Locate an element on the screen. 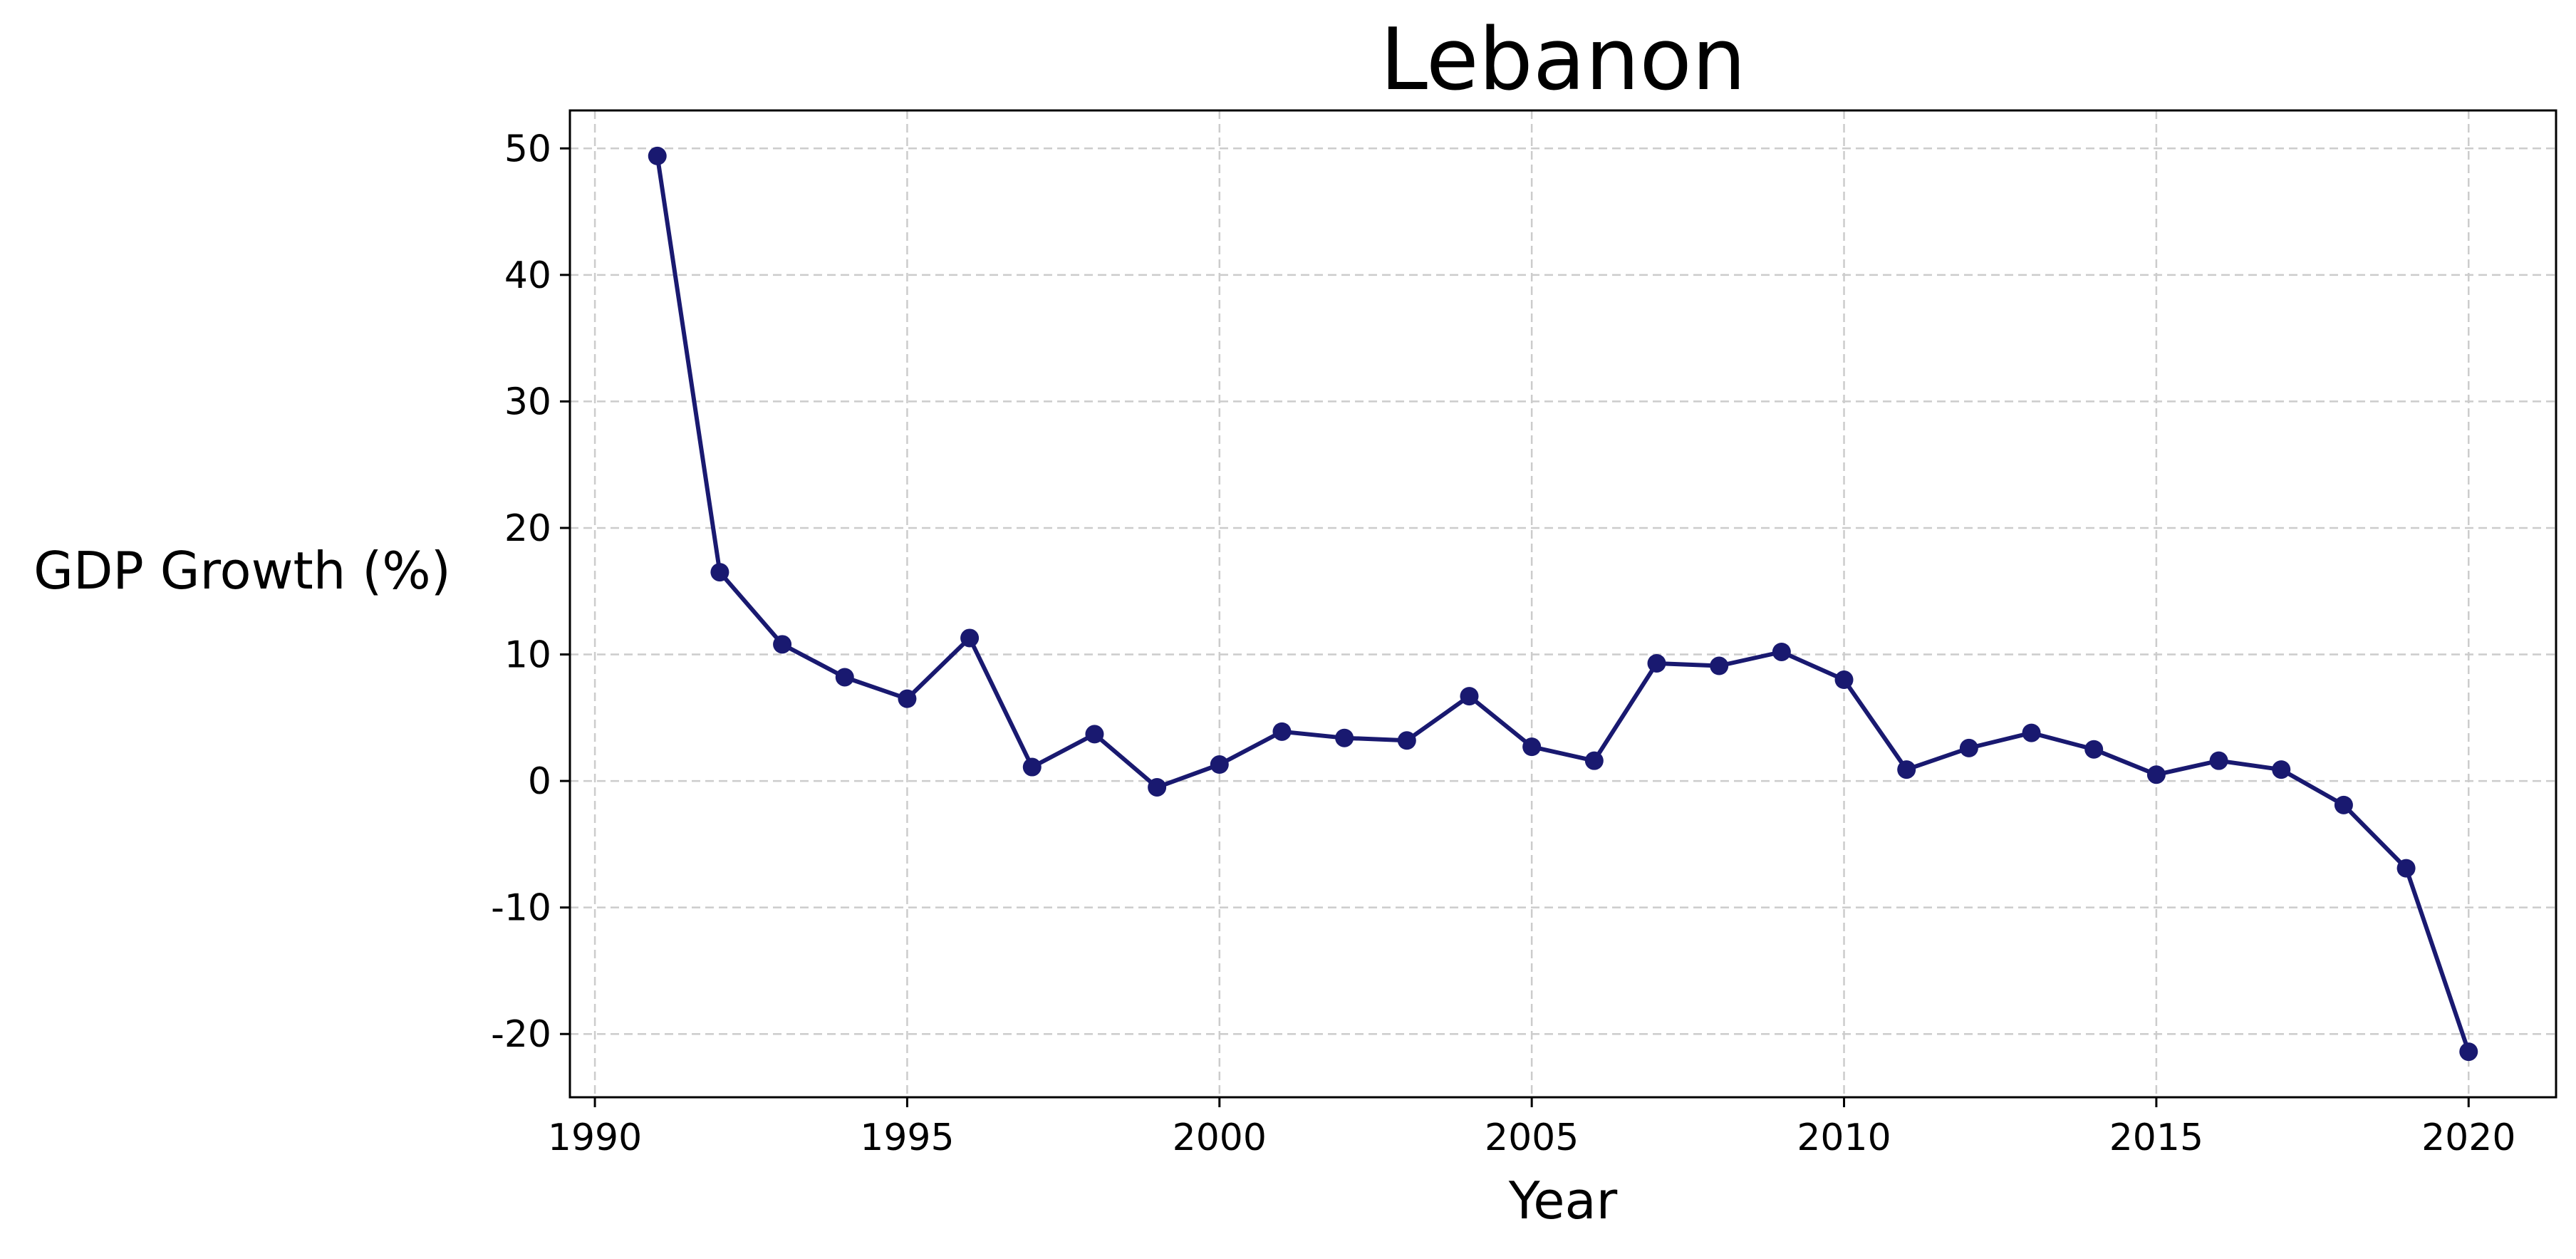  y-tick-label: -20 is located at coordinates (521, 1034).